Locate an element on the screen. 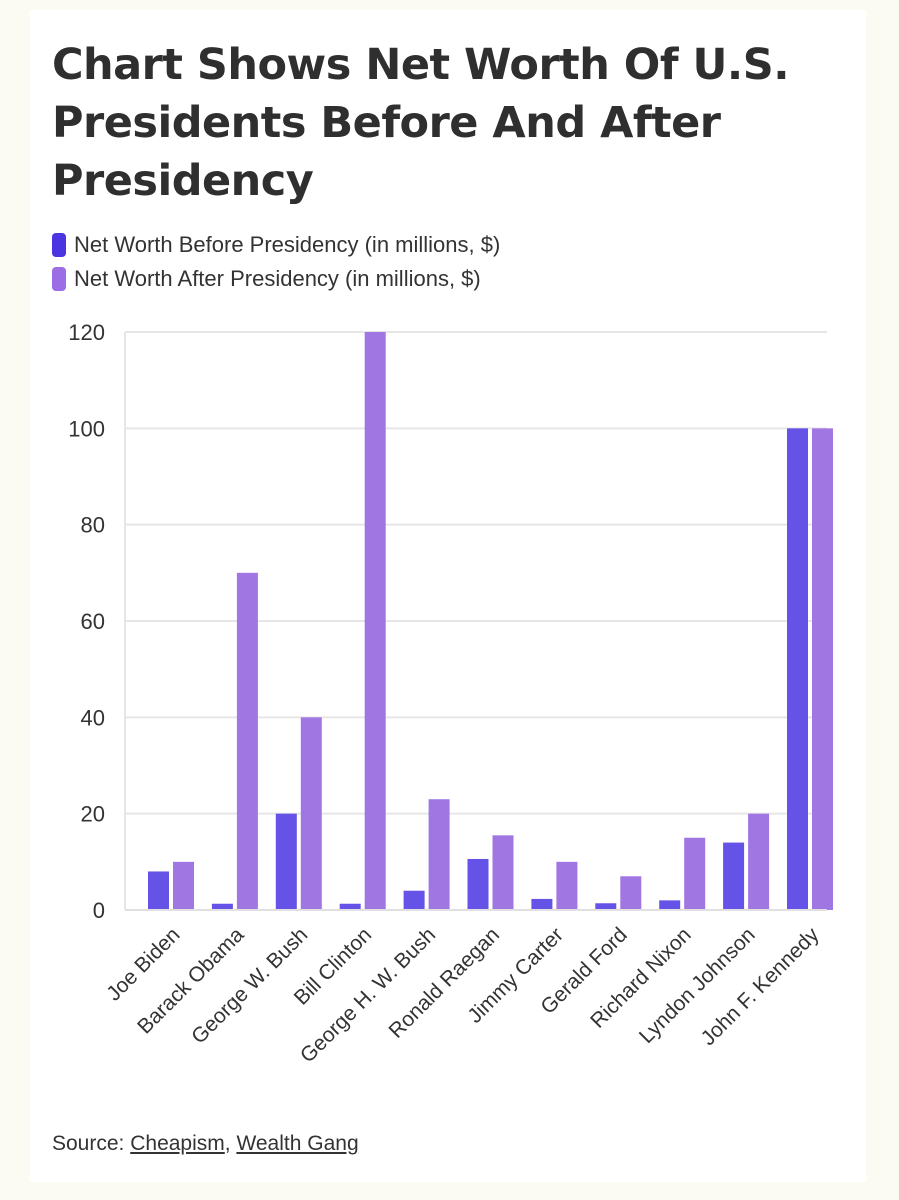  y-tick-label: 100 is located at coordinates (86, 428).